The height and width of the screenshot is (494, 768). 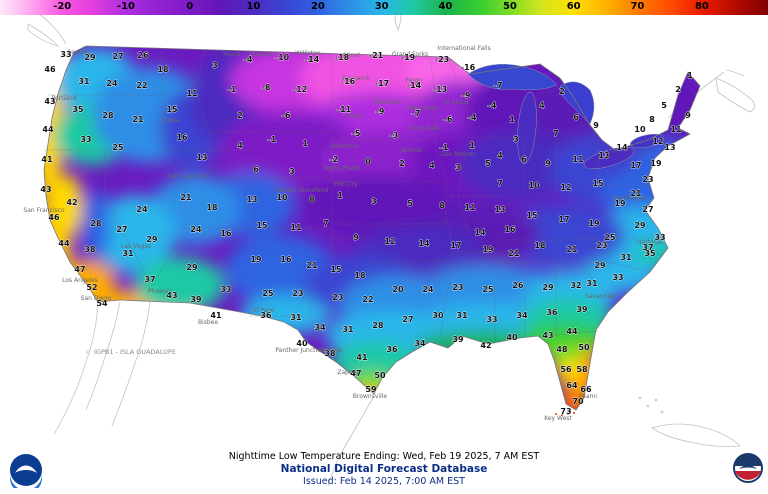 I want to click on city-label: Bismarck, so click(x=356, y=78).